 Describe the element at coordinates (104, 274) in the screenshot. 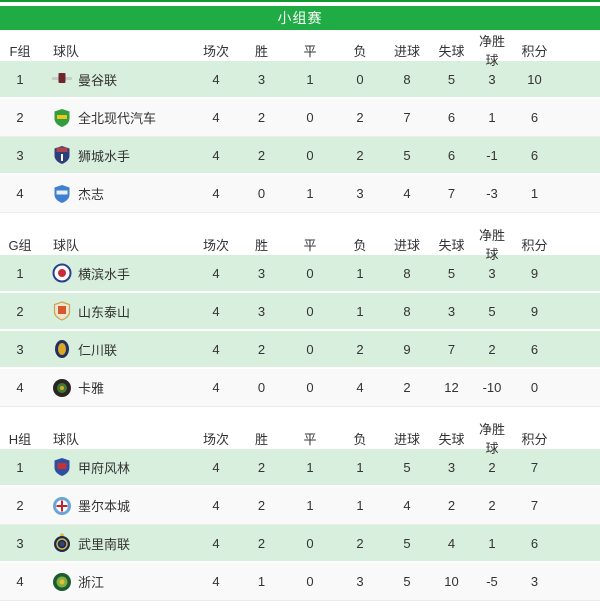

I see `team-name: 横滨水手` at that location.